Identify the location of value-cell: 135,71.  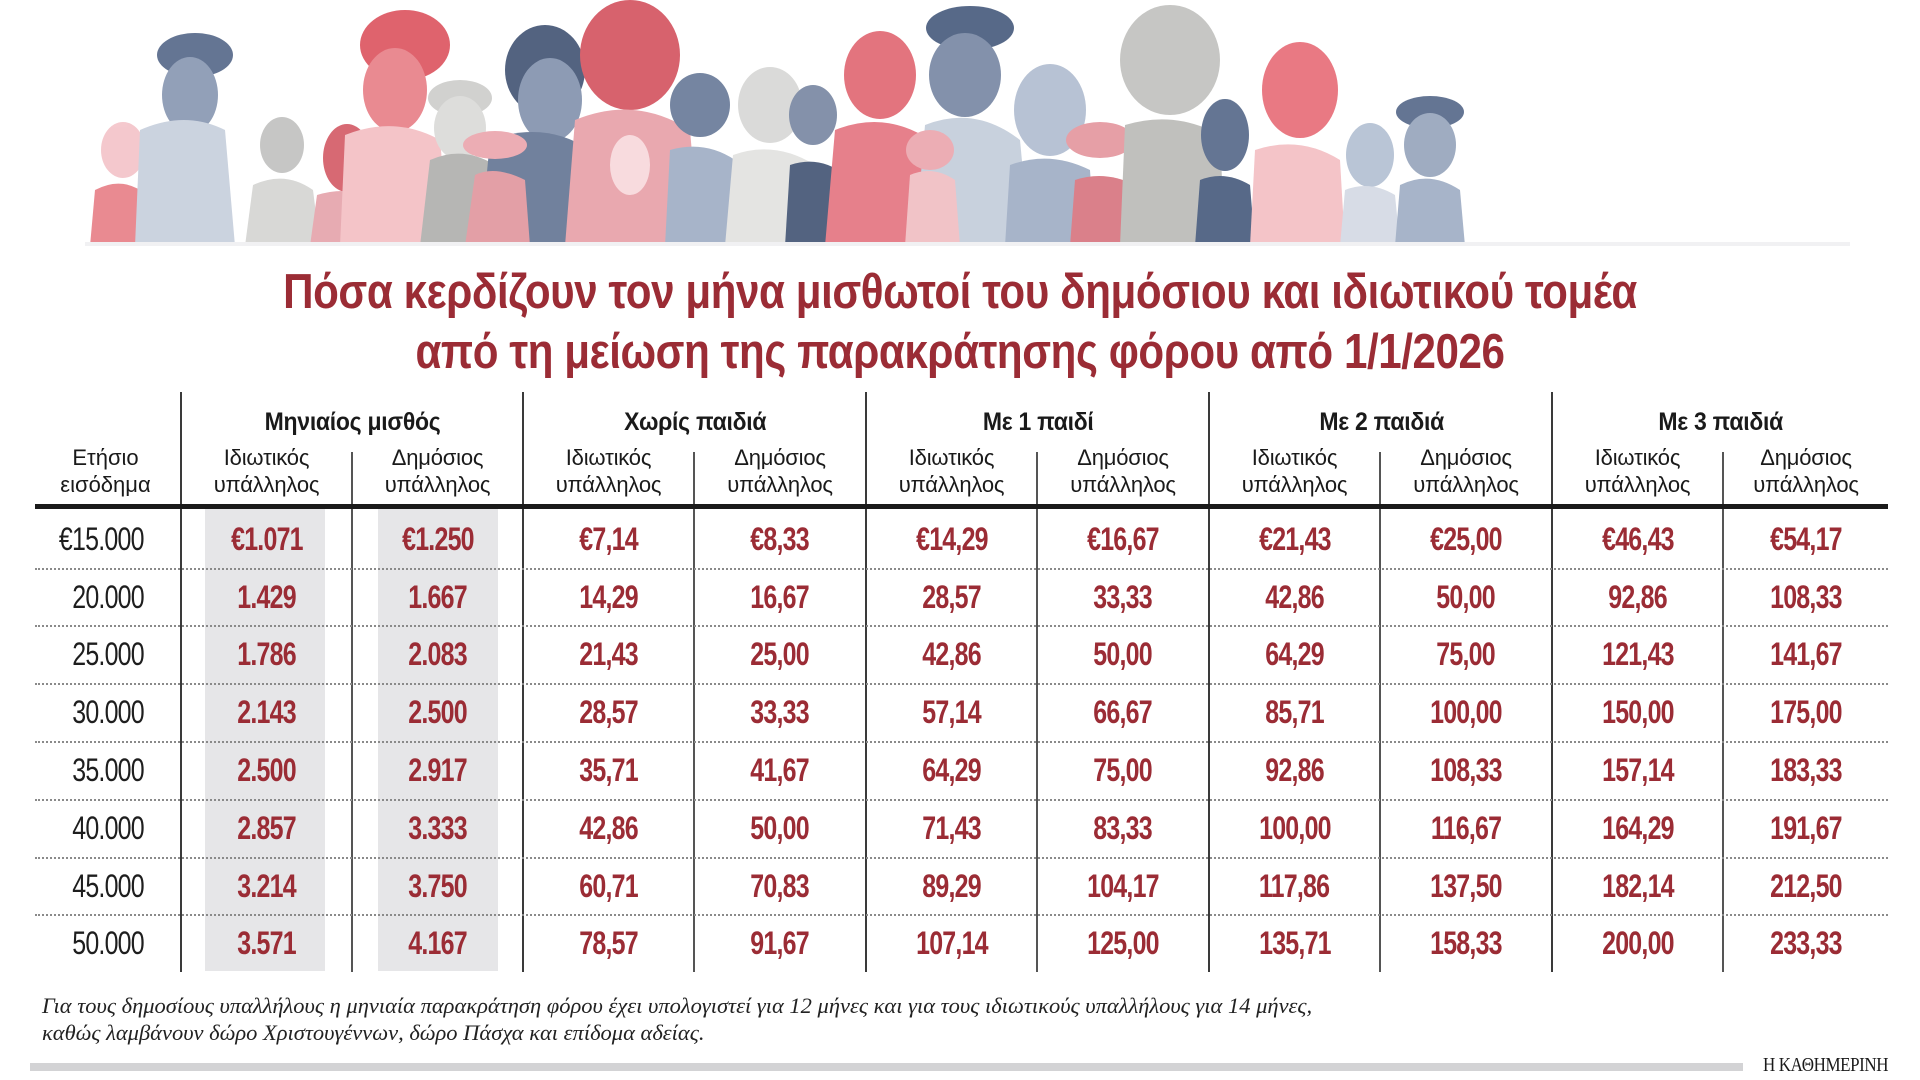
(1294, 943).